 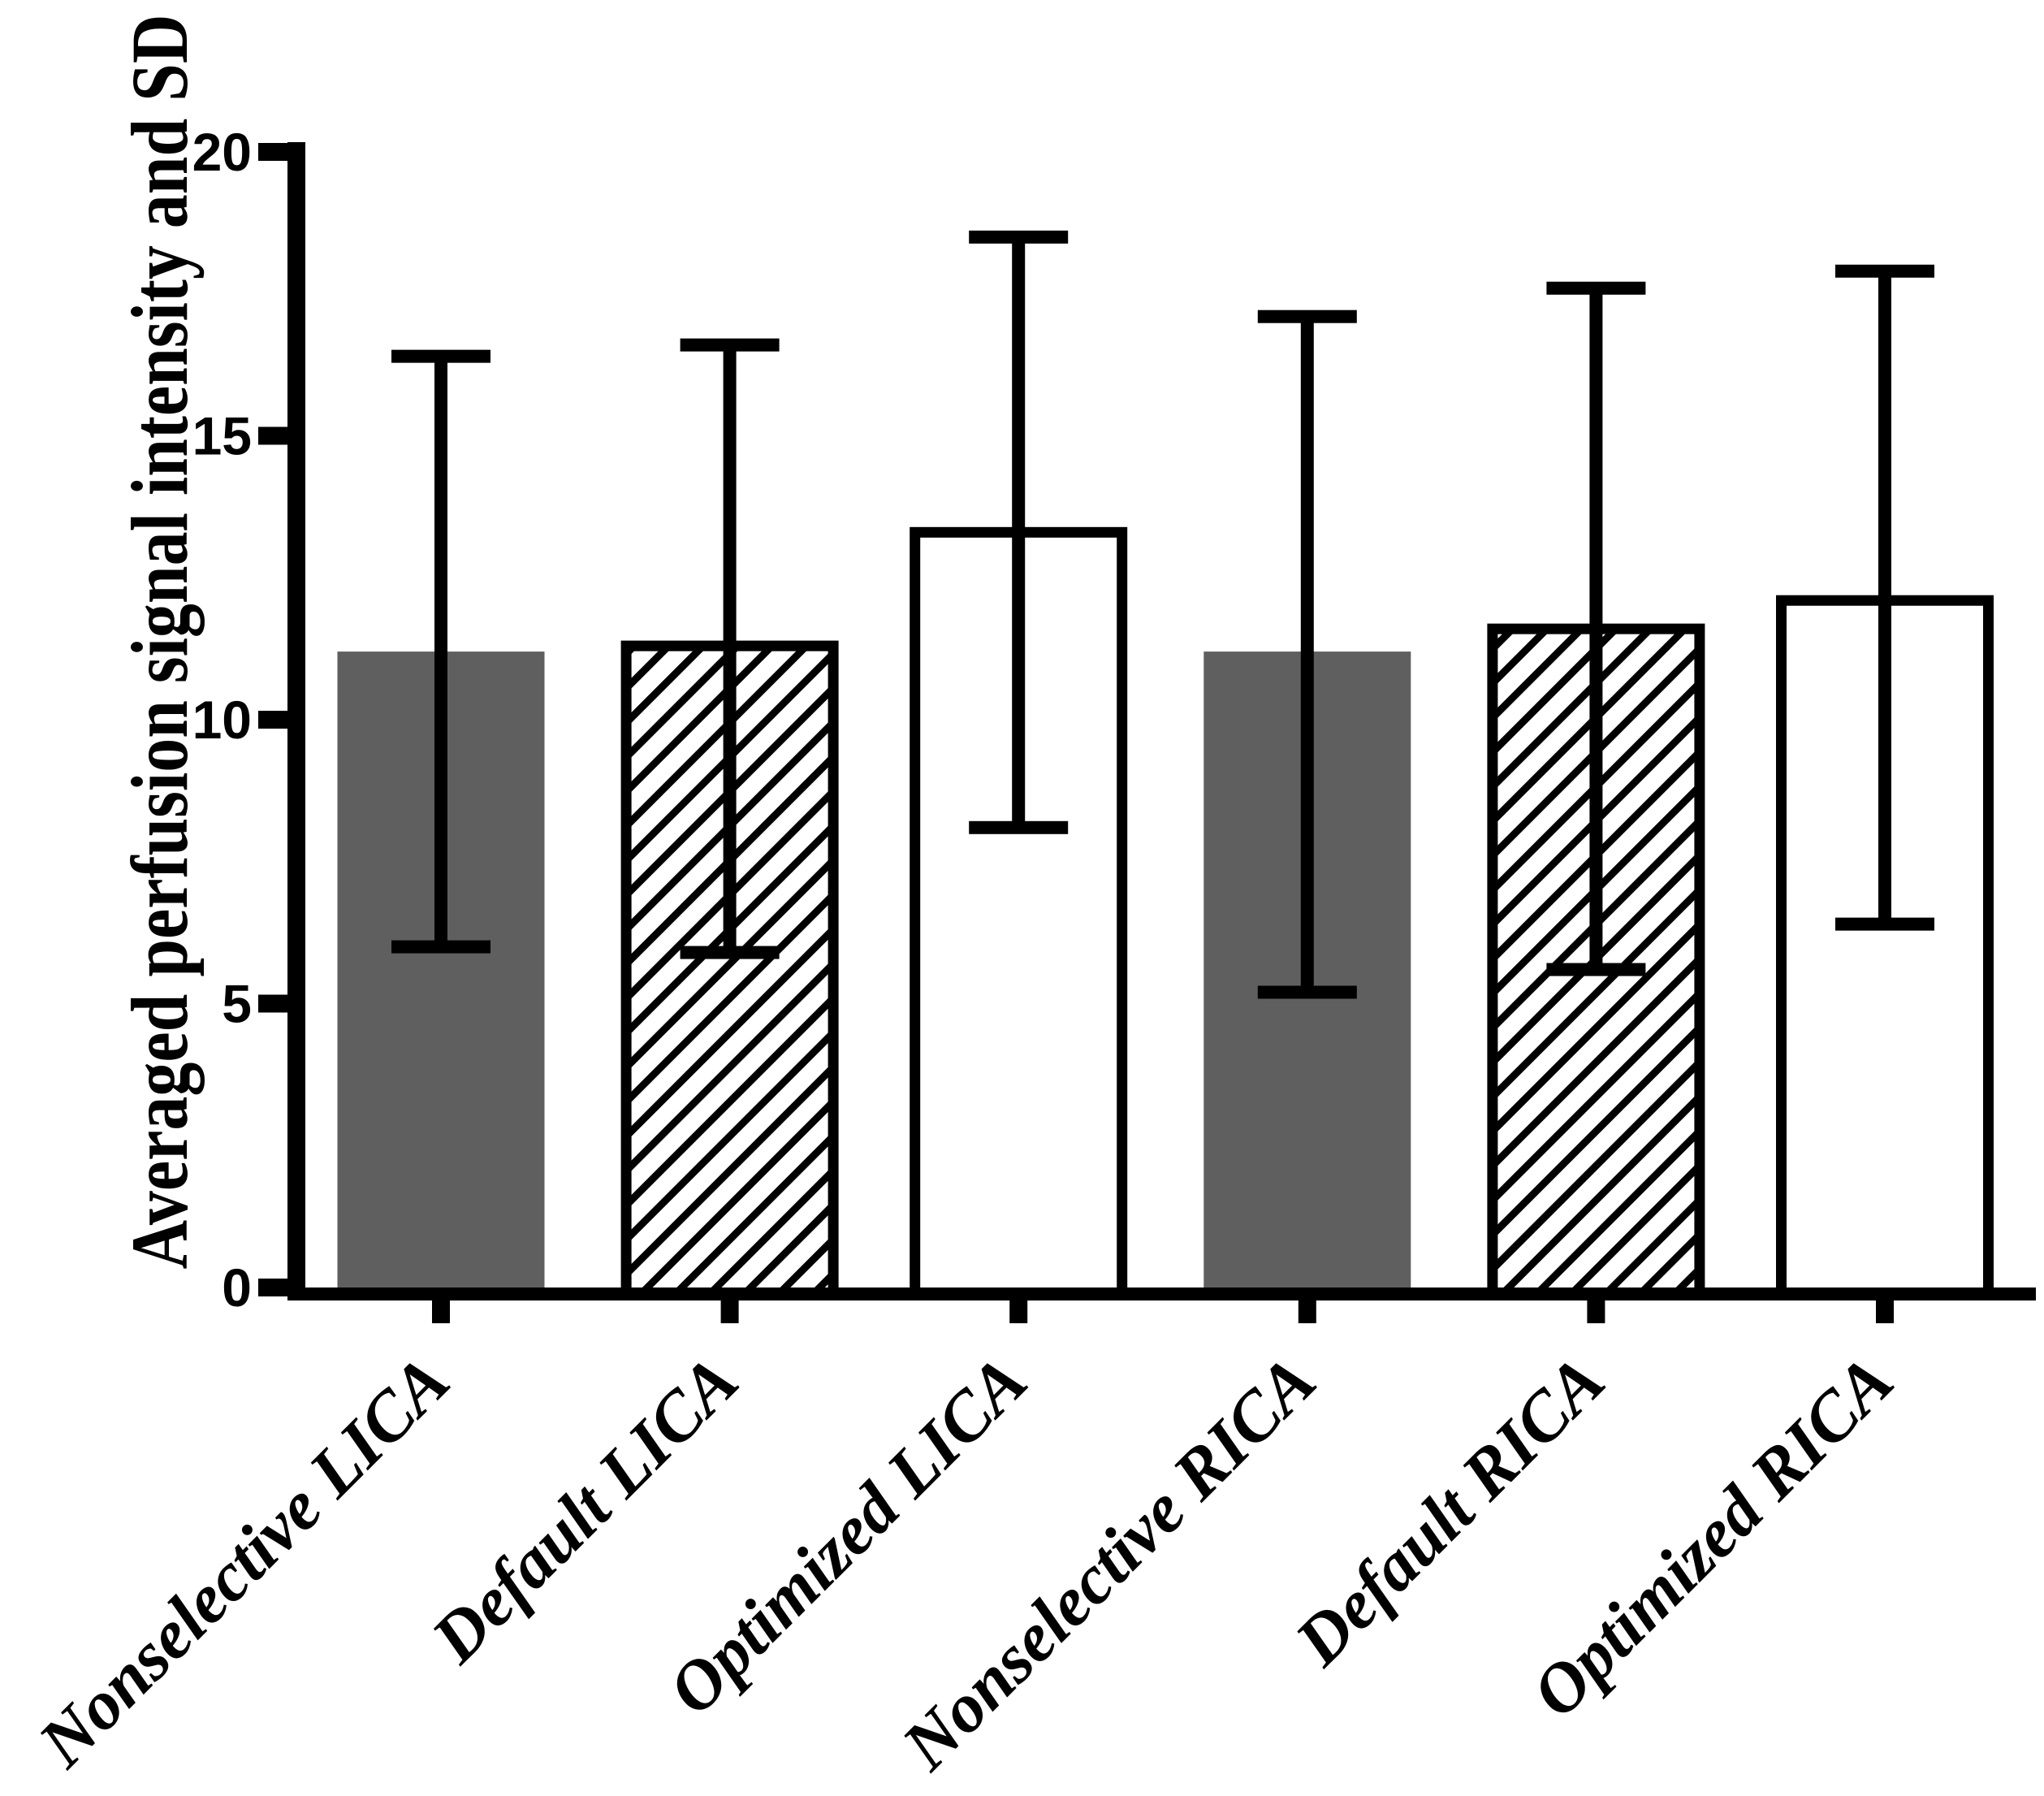 I want to click on y-tick-label-20: 20, so click(x=222, y=152).